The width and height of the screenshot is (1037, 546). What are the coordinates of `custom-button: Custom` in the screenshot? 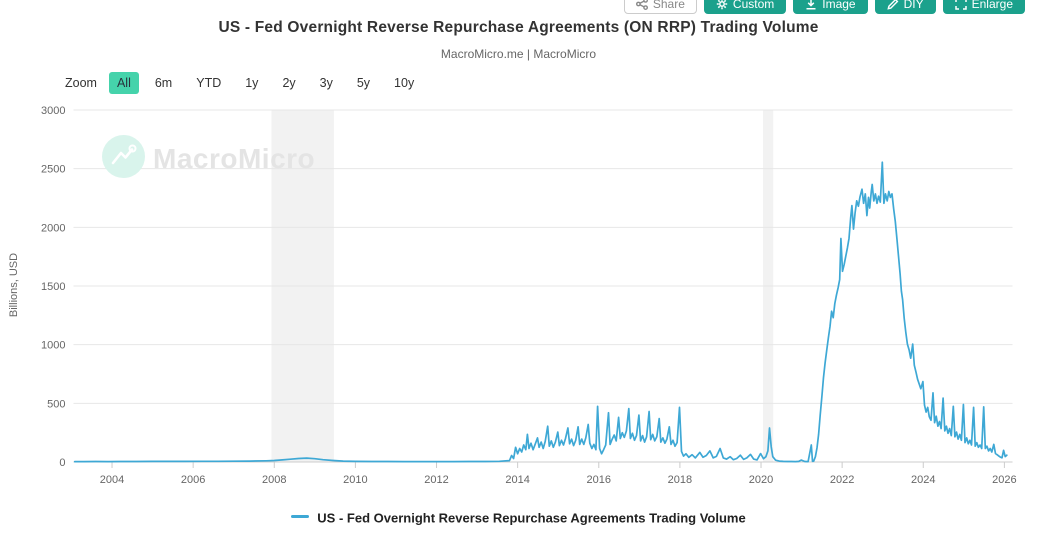 It's located at (745, 7).